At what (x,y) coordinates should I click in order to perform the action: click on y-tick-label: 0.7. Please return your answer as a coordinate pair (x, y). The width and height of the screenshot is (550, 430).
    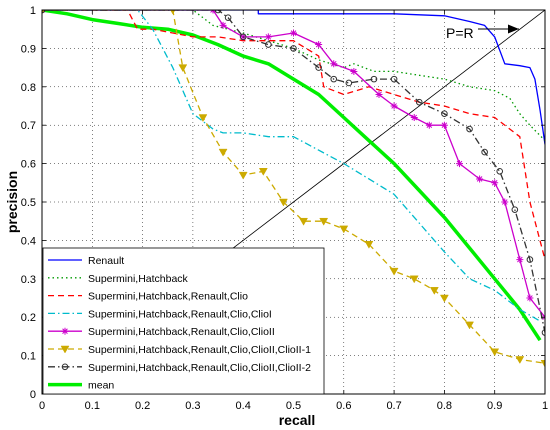
    Looking at the image, I should click on (28, 126).